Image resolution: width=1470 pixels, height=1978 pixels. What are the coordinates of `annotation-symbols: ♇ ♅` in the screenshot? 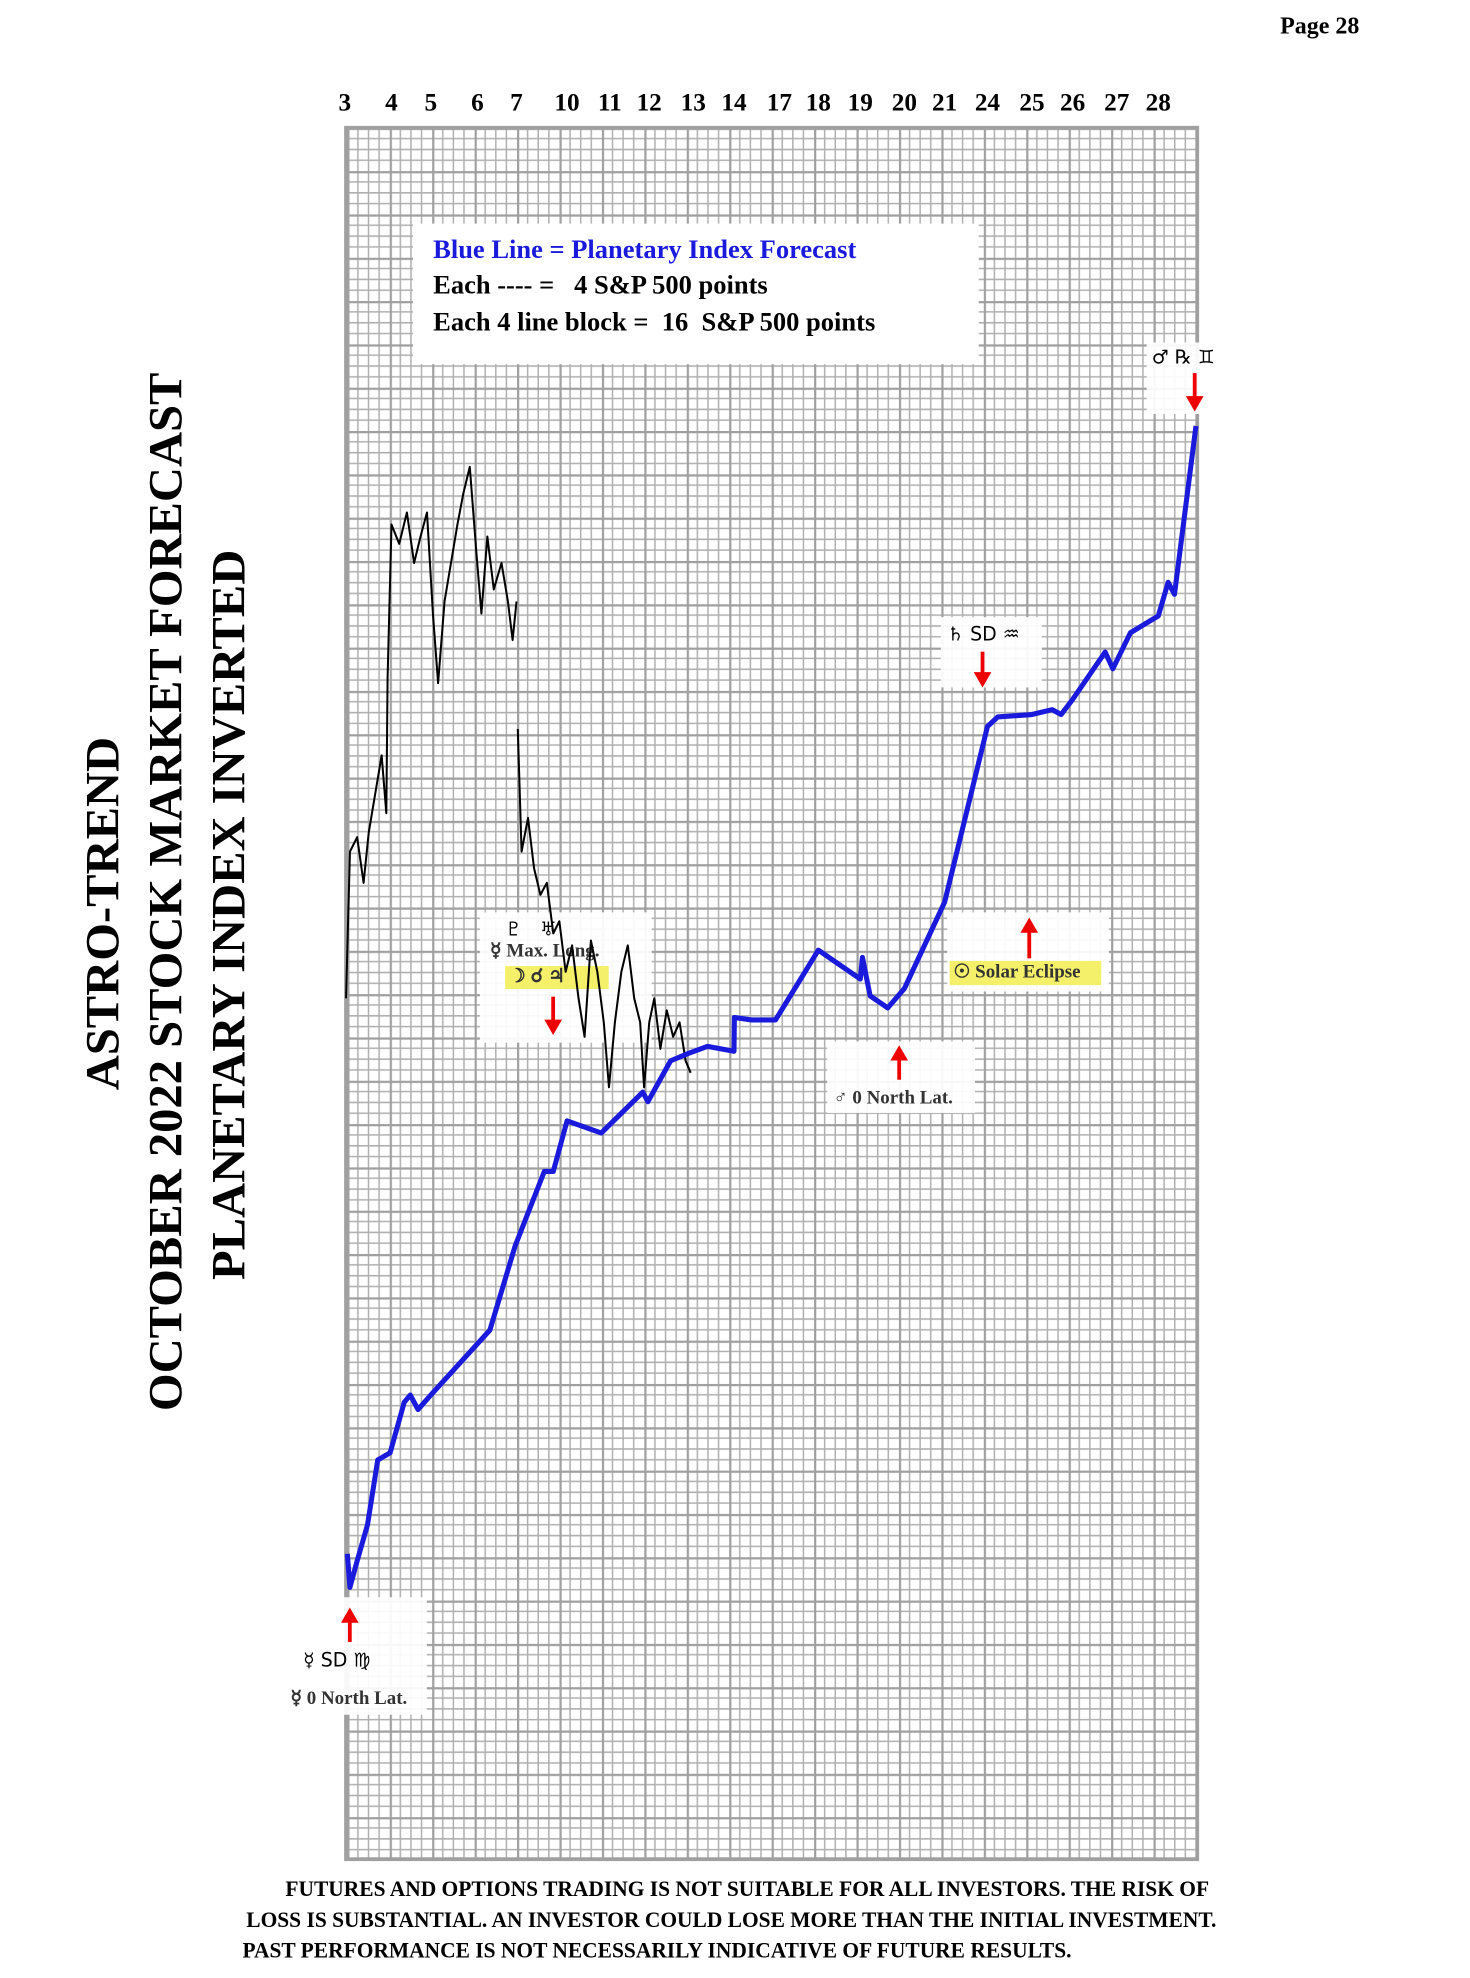 It's located at (531, 930).